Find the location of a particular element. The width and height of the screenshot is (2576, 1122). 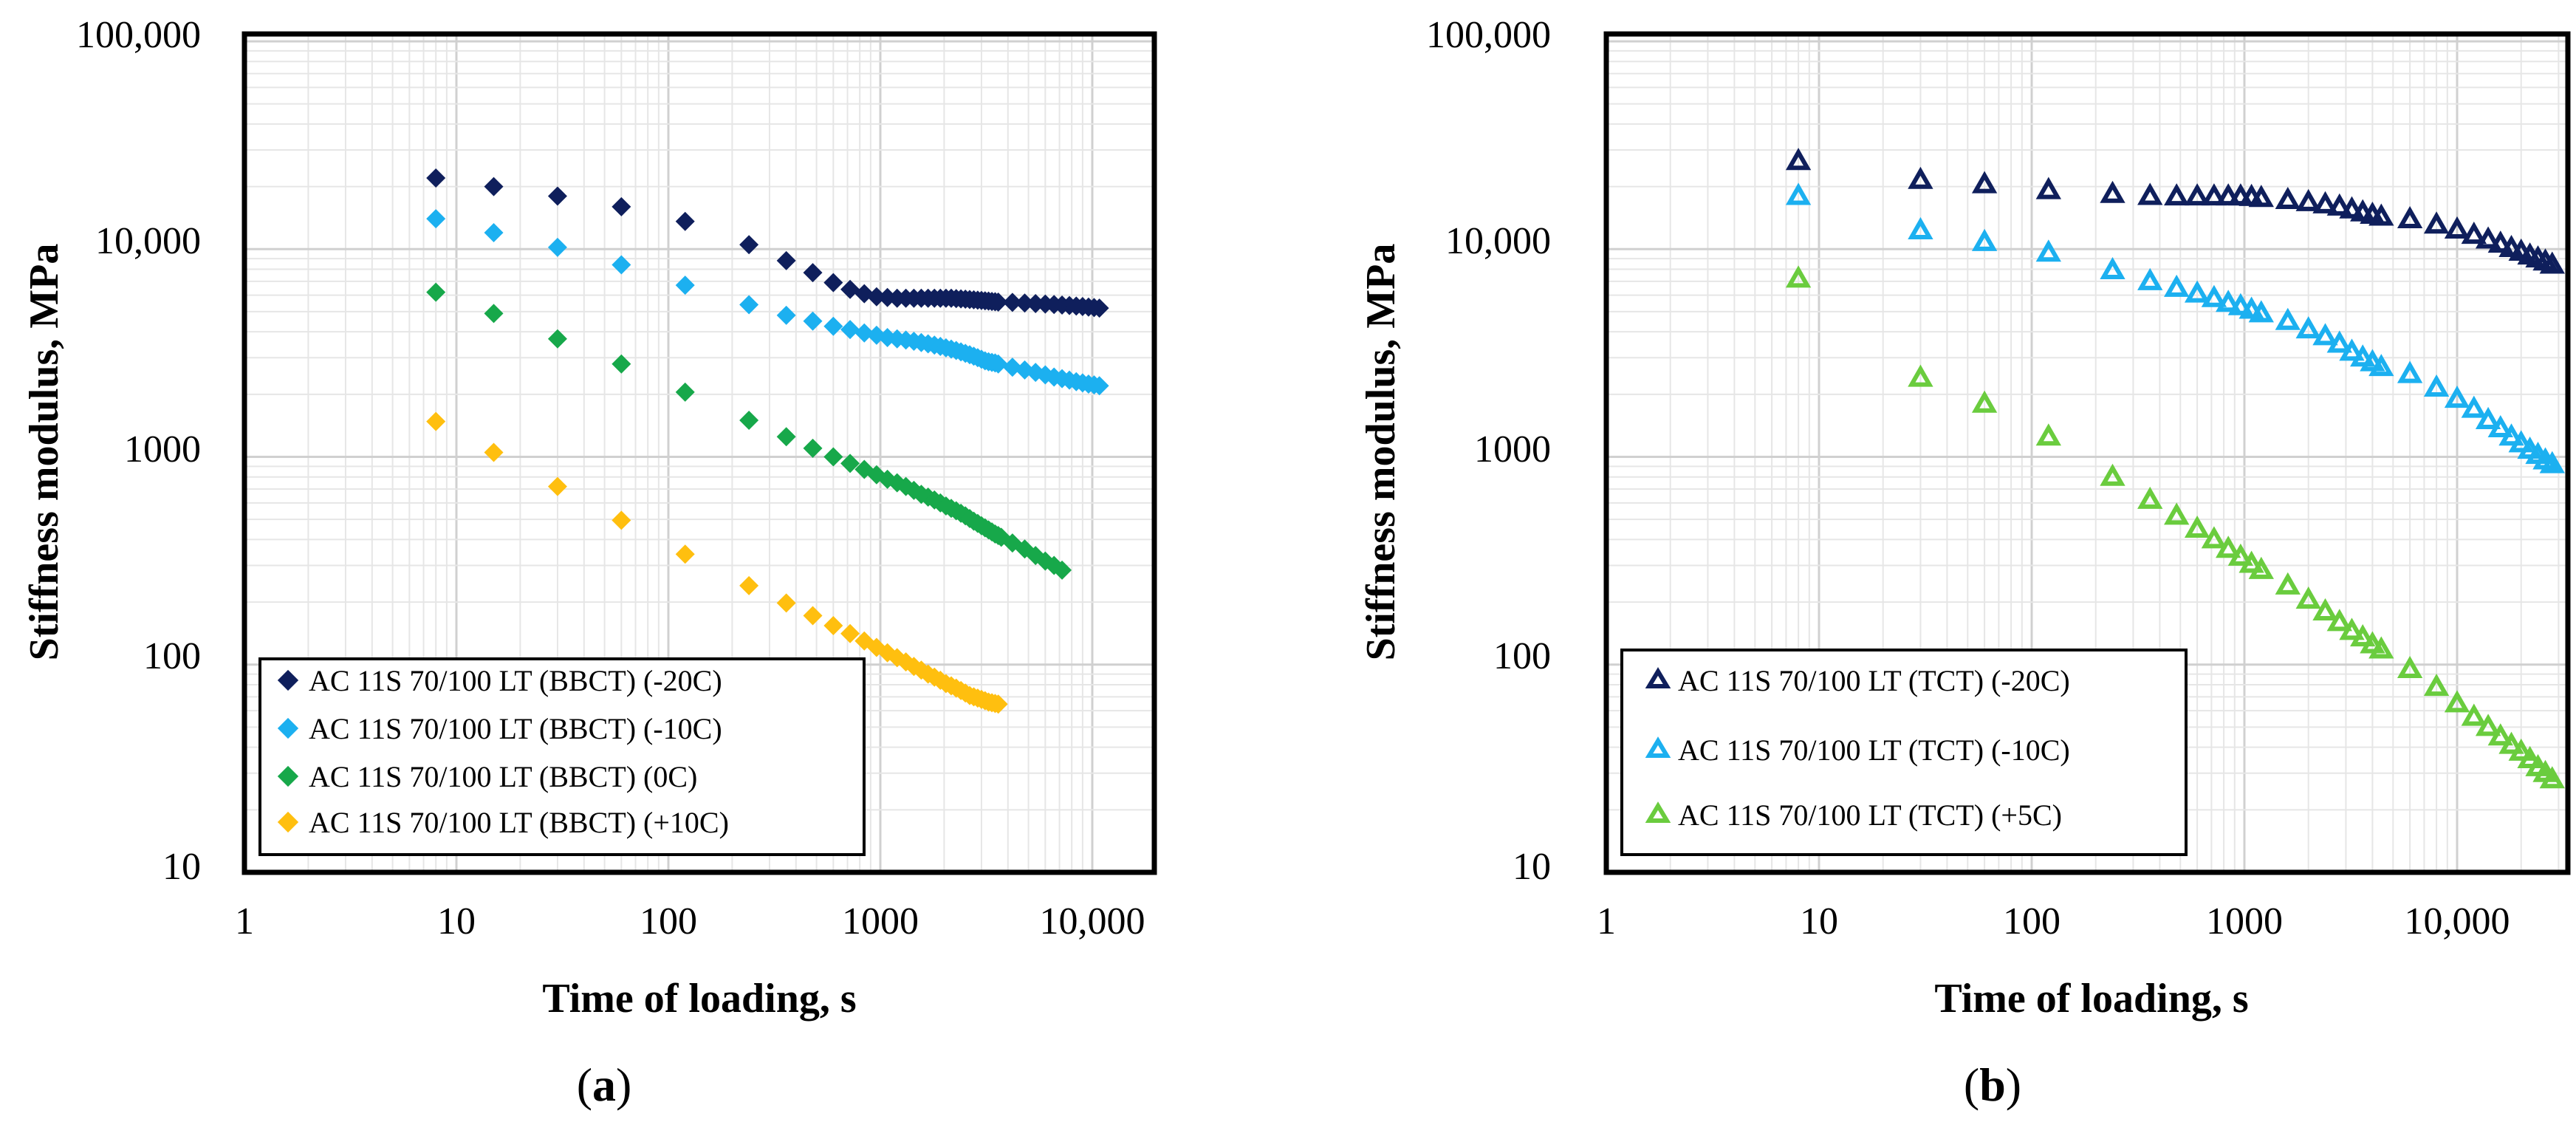

caption-a-letter: a is located at coordinates (604, 1084).